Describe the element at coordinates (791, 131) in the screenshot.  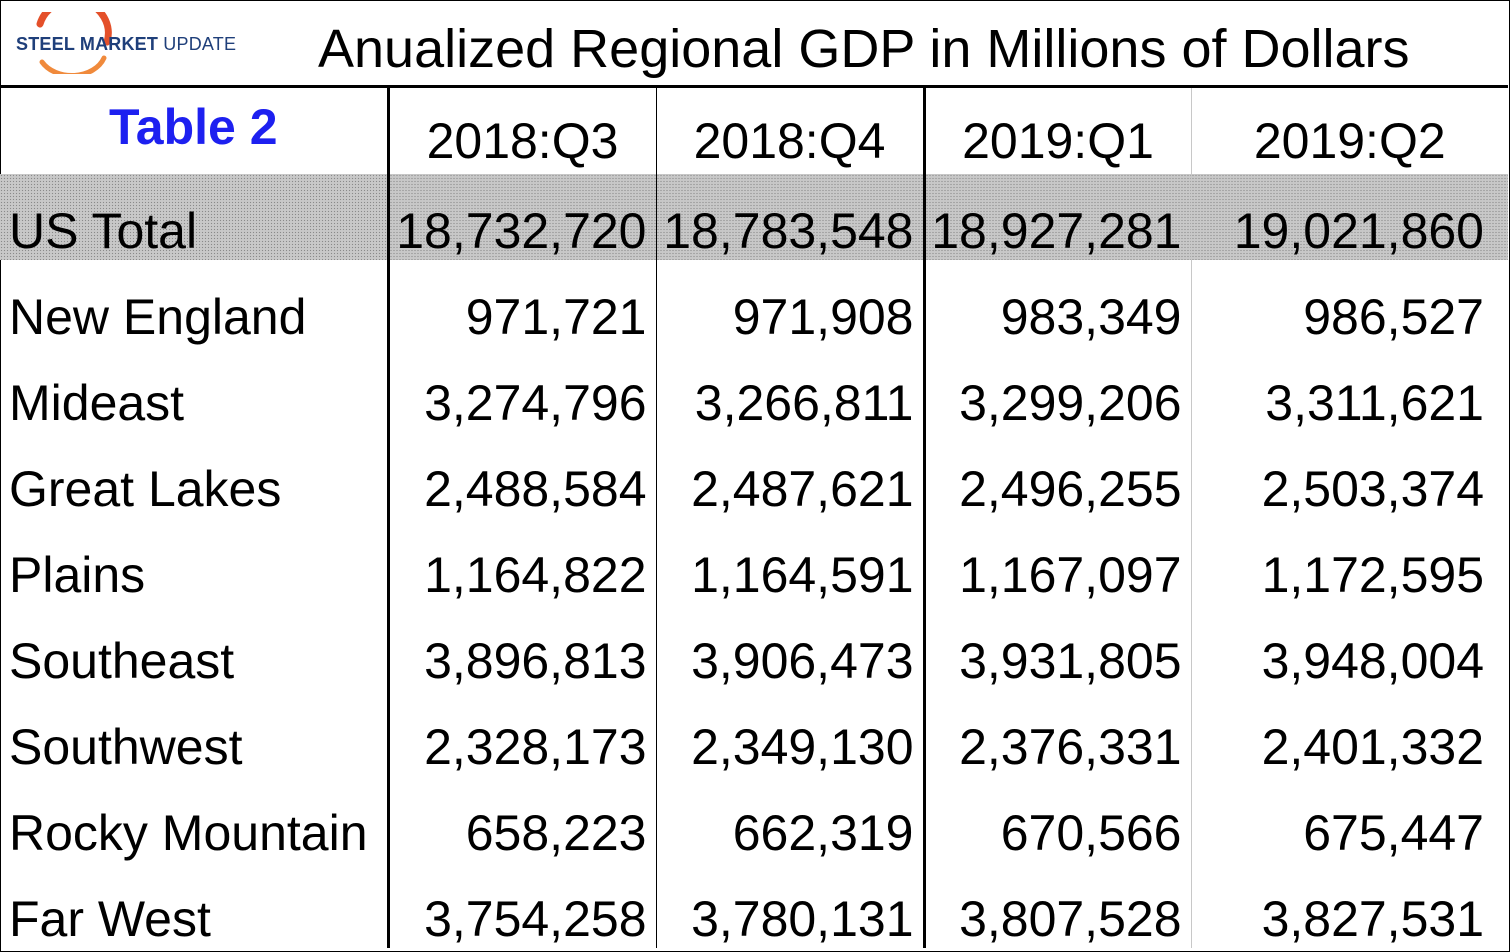
I see `column-header: 2018:Q4` at that location.